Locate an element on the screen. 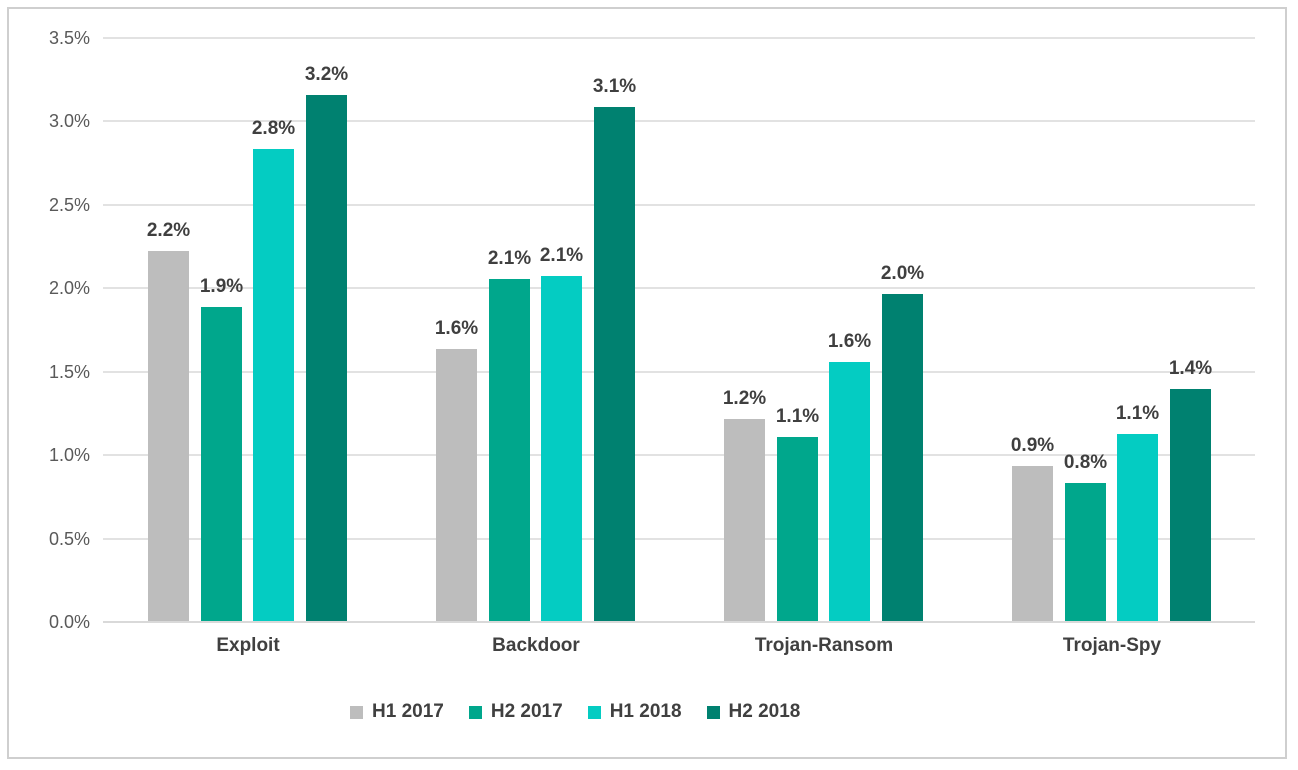 The height and width of the screenshot is (770, 1298). bar-h1-2017-trojan-spy is located at coordinates (1032, 543).